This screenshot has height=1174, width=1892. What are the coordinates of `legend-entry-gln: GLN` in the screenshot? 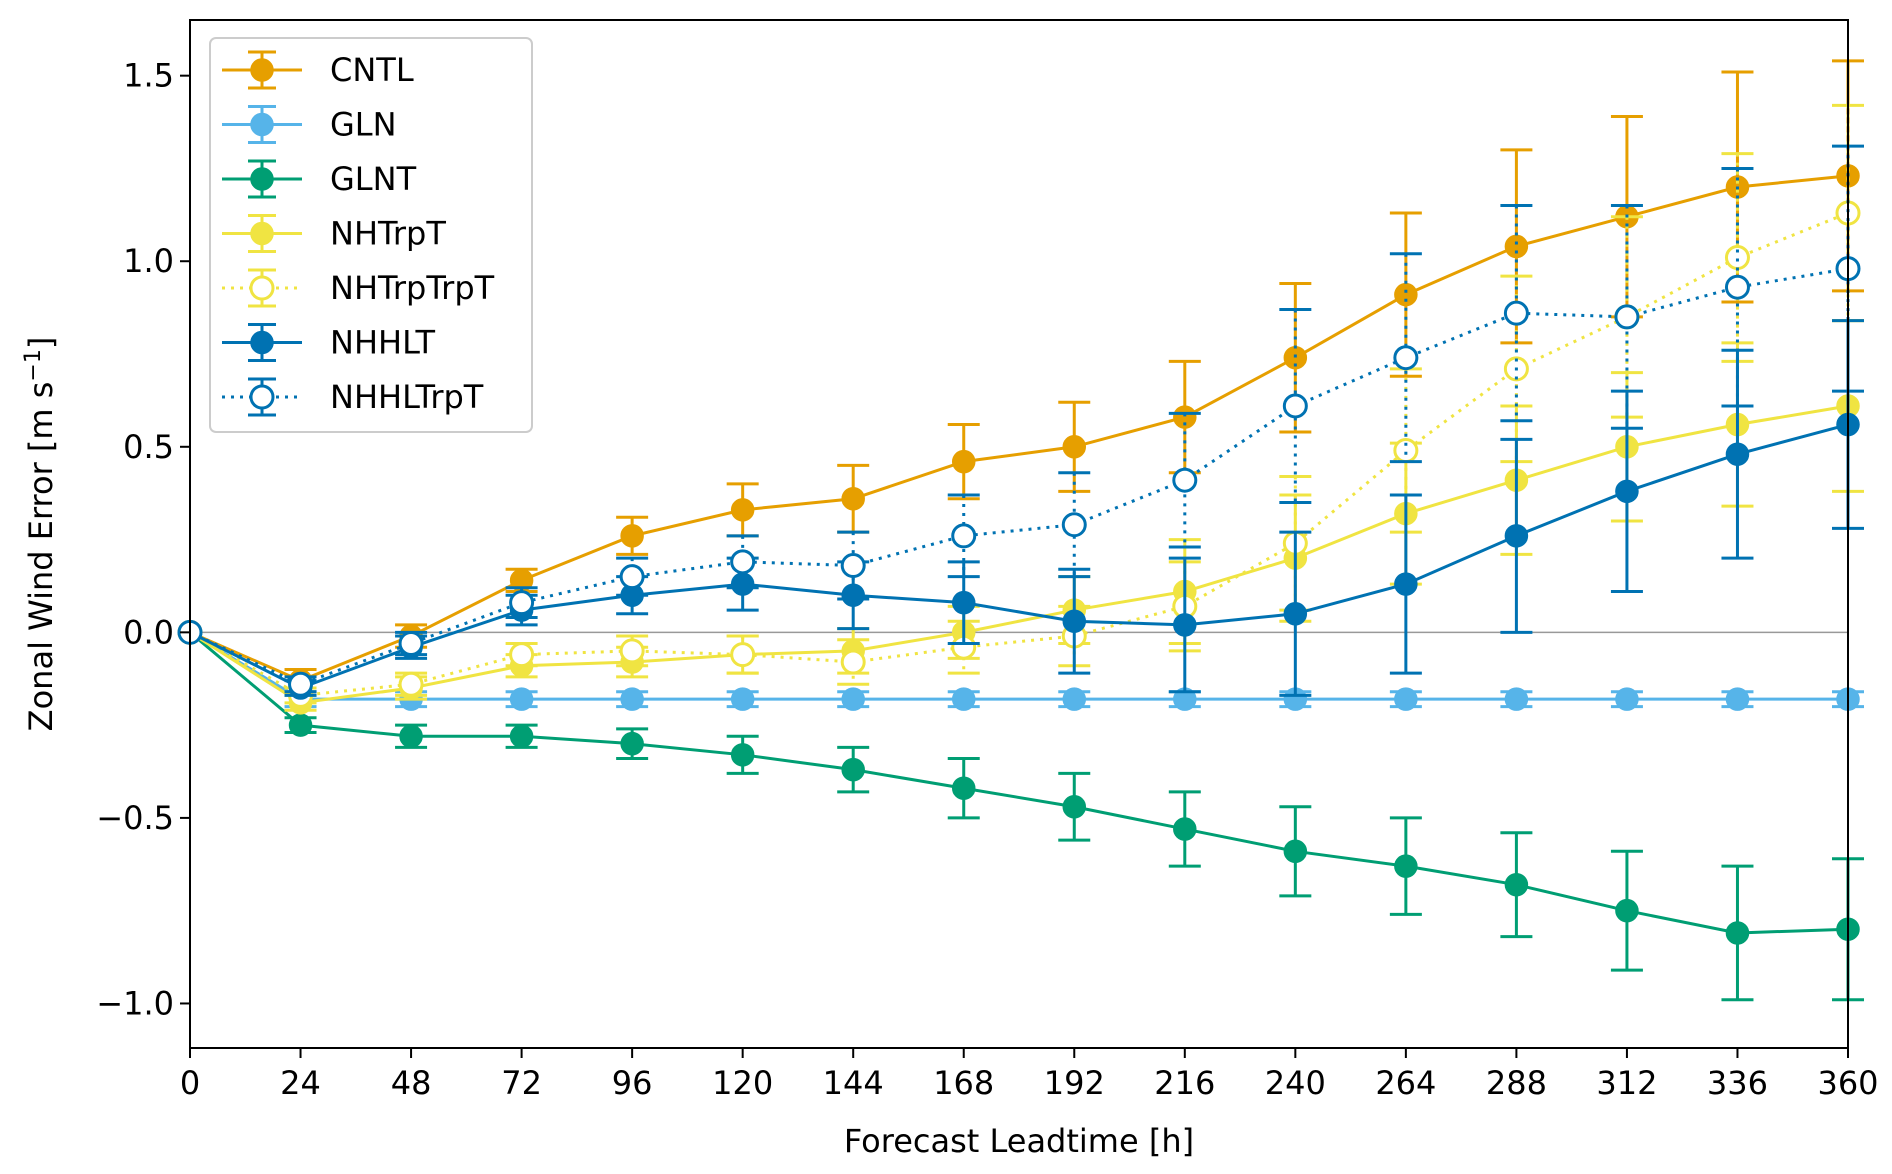 It's located at (309, 124).